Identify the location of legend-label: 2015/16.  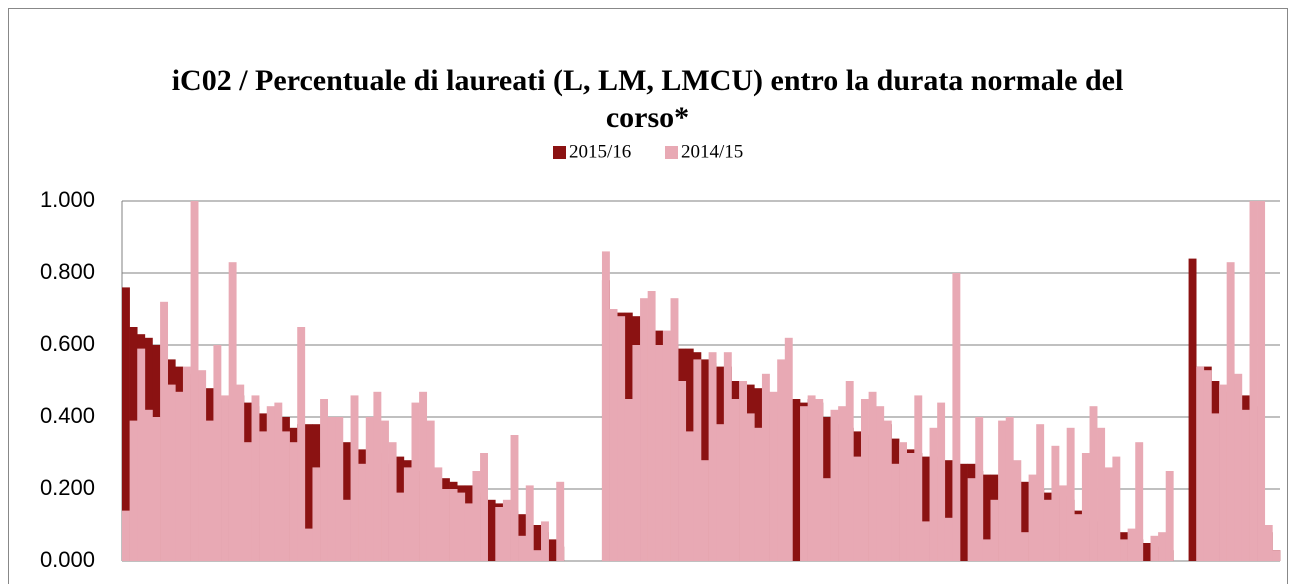
(600, 151).